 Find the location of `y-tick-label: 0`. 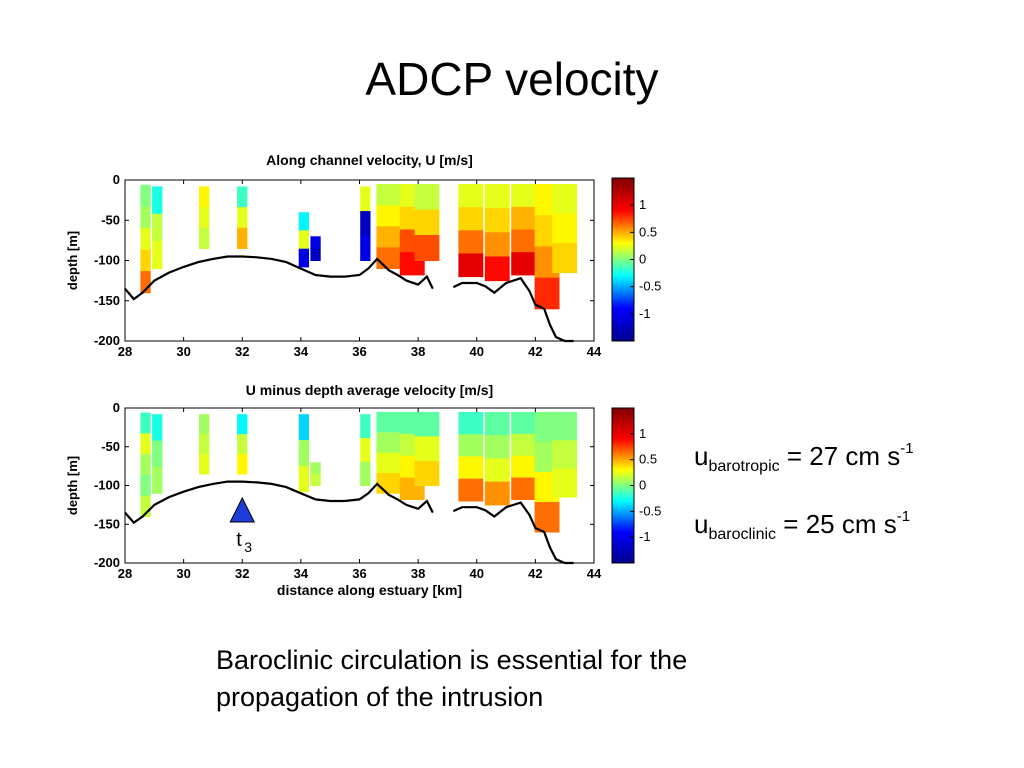

y-tick-label: 0 is located at coordinates (116, 179).